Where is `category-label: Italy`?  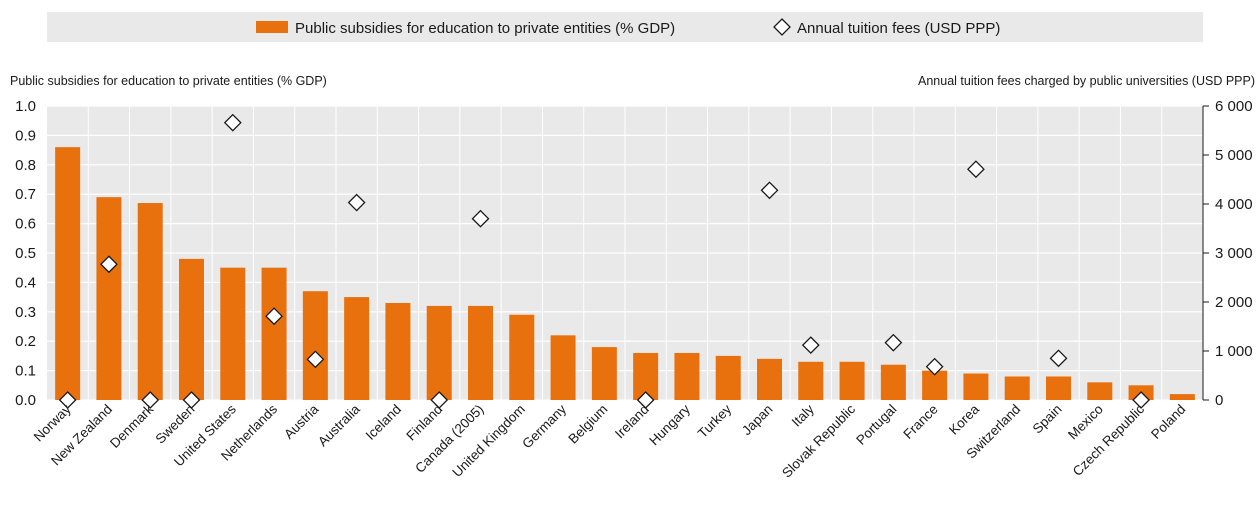
category-label: Italy is located at coordinates (803, 415).